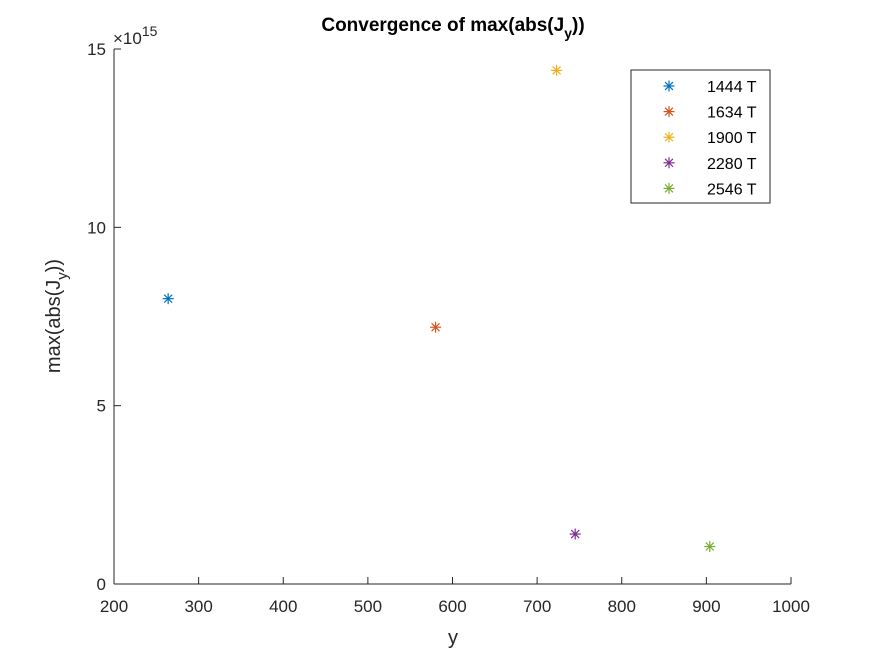 Image resolution: width=875 pixels, height=656 pixels. I want to click on x-axis-label: y, so click(453, 638).